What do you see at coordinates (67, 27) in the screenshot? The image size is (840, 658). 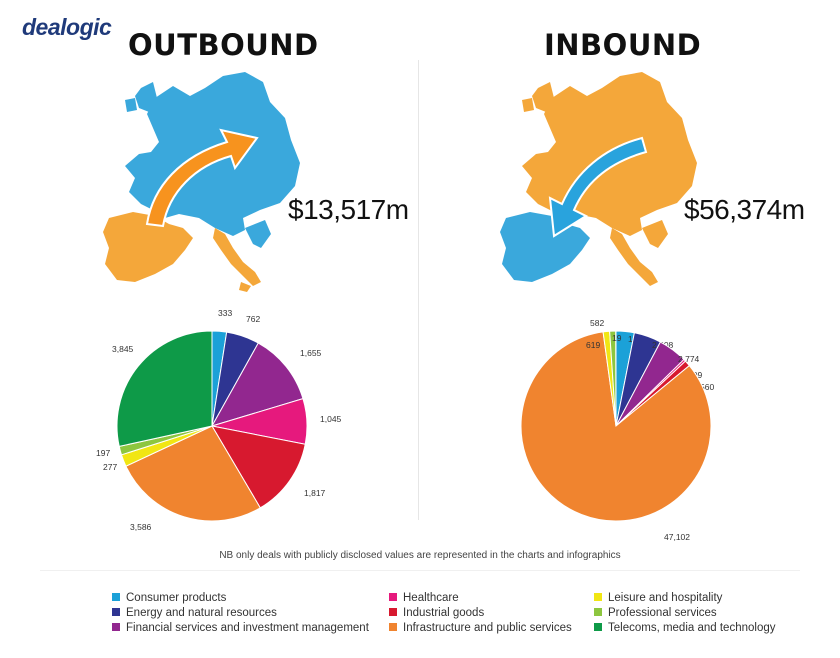 I see `dealogic-logo: dealogic` at bounding box center [67, 27].